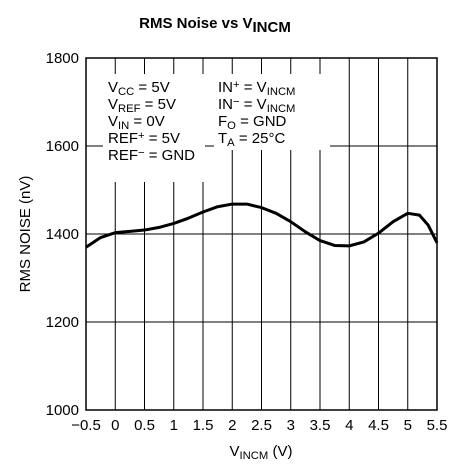  I want to click on text-part: T, so click(222, 138).